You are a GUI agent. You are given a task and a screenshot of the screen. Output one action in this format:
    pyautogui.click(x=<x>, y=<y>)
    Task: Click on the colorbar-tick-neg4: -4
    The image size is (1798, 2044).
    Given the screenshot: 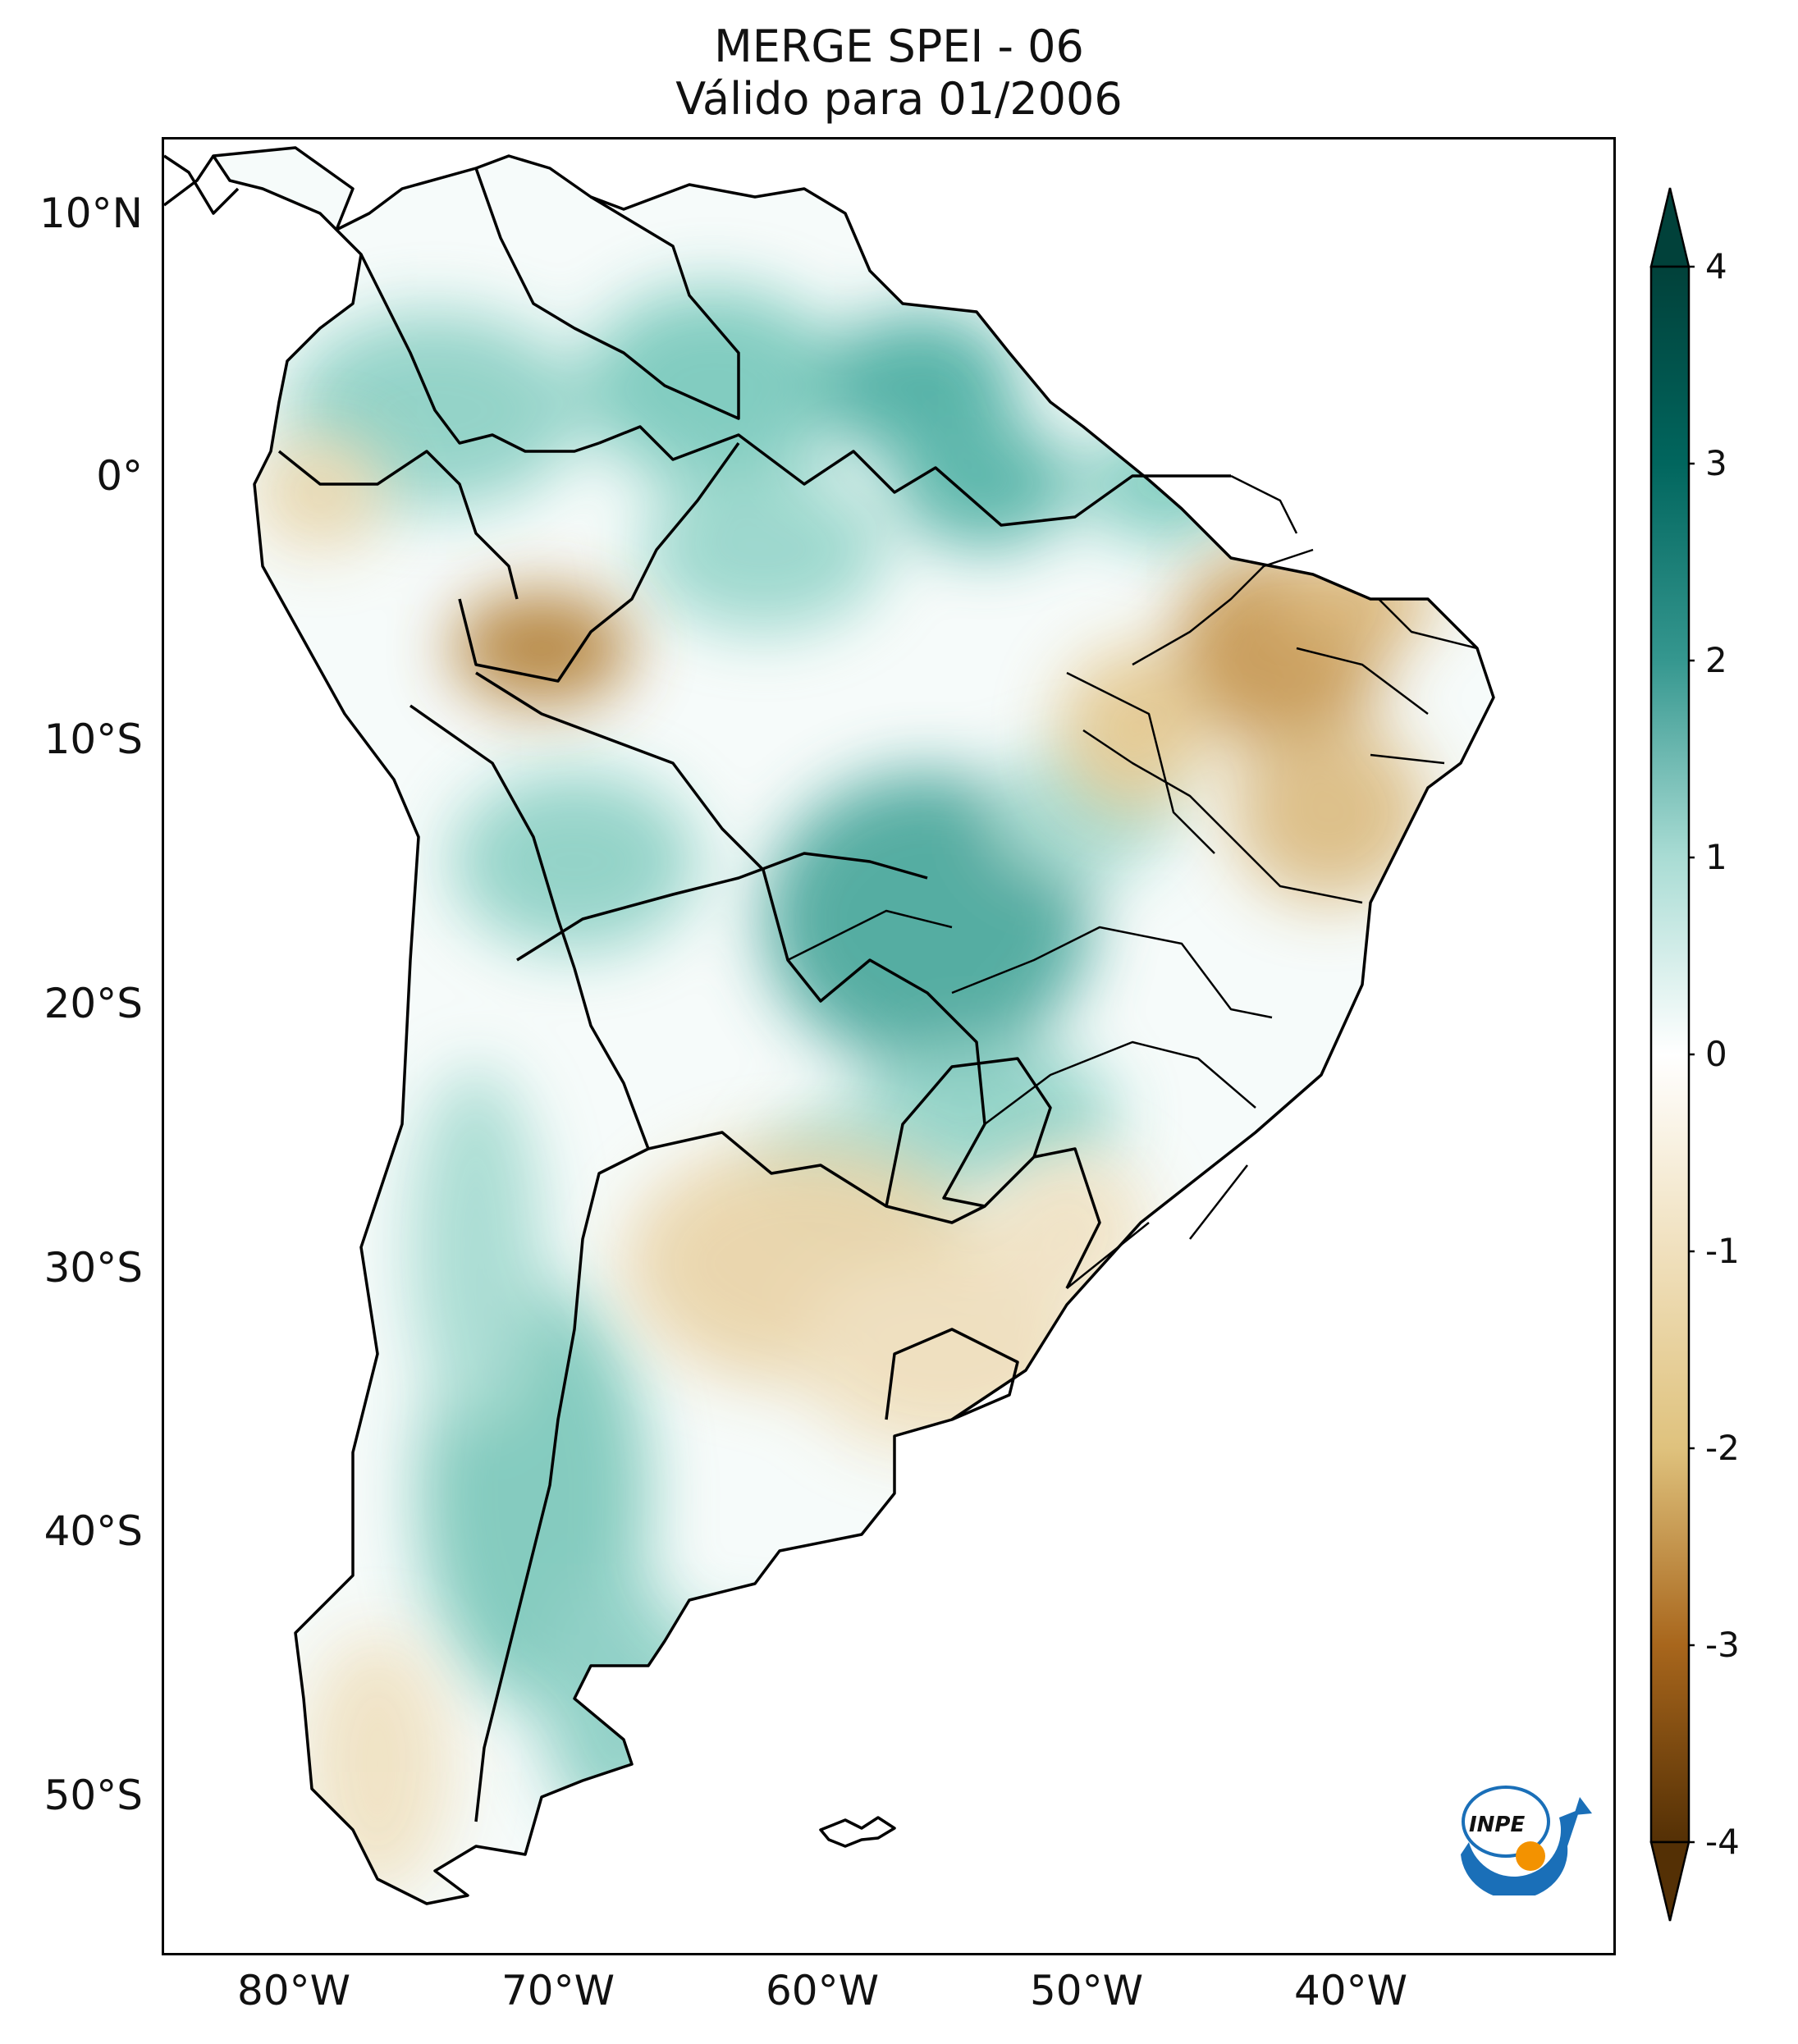 What is the action you would take?
    pyautogui.click(x=1722, y=1842)
    